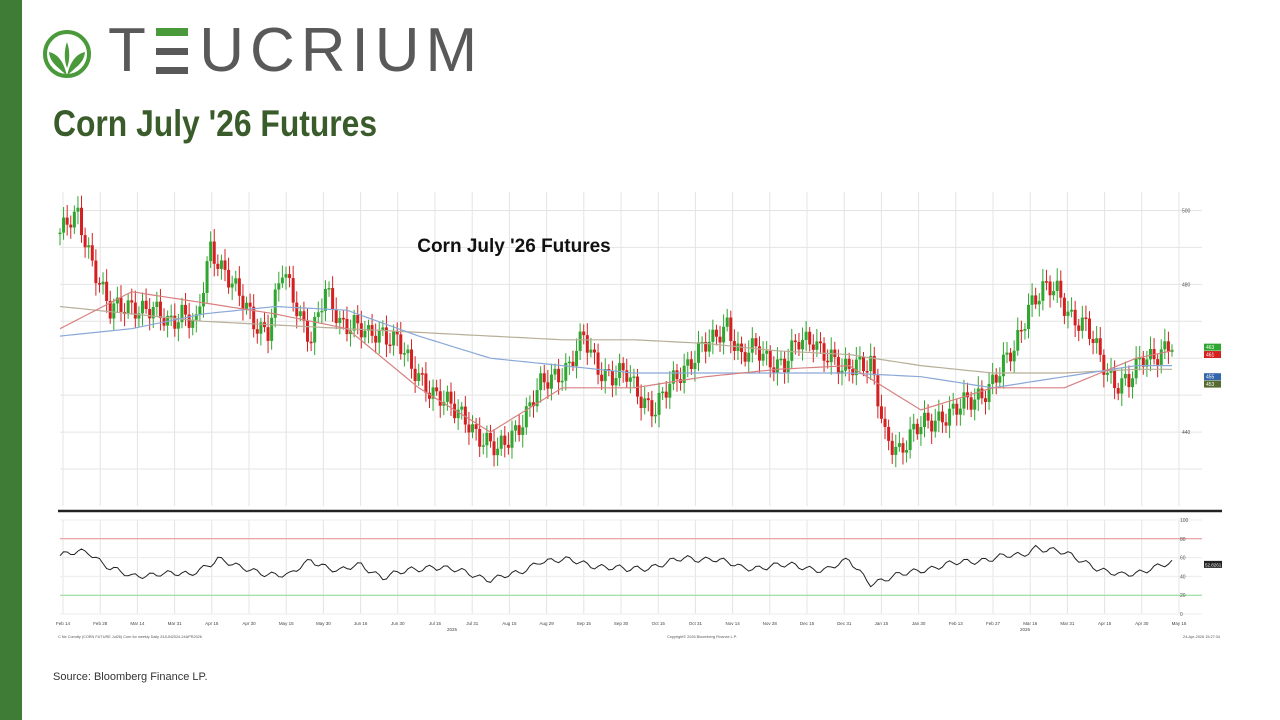  What do you see at coordinates (1142, 623) in the screenshot?
I see `x-tick-label: Apr 30` at bounding box center [1142, 623].